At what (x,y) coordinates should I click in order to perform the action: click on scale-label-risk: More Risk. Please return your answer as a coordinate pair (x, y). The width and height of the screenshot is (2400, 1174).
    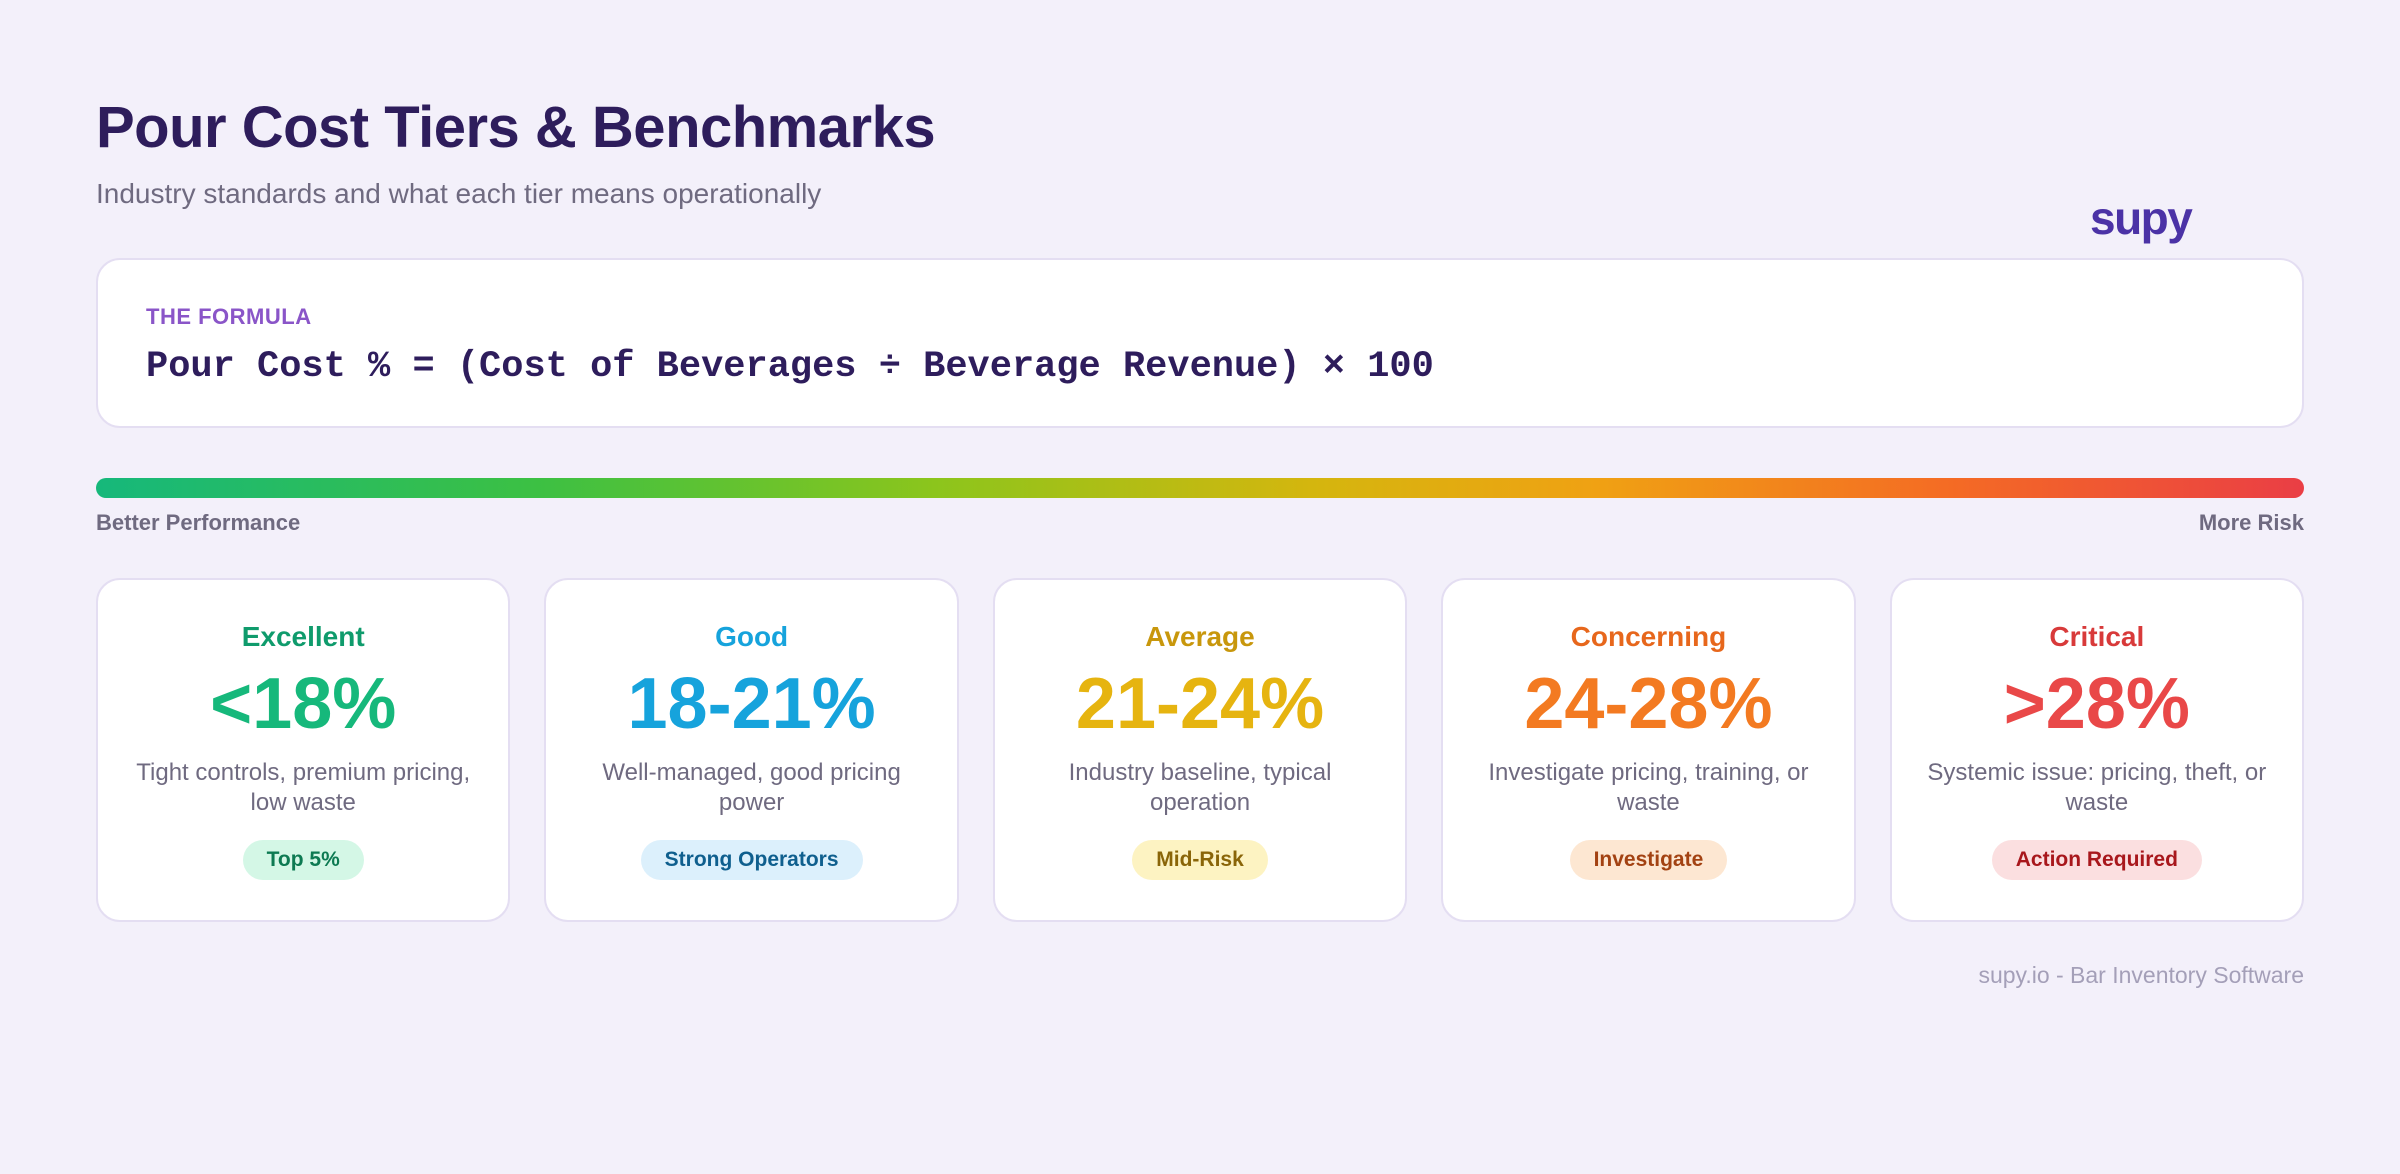
    Looking at the image, I should click on (2251, 522).